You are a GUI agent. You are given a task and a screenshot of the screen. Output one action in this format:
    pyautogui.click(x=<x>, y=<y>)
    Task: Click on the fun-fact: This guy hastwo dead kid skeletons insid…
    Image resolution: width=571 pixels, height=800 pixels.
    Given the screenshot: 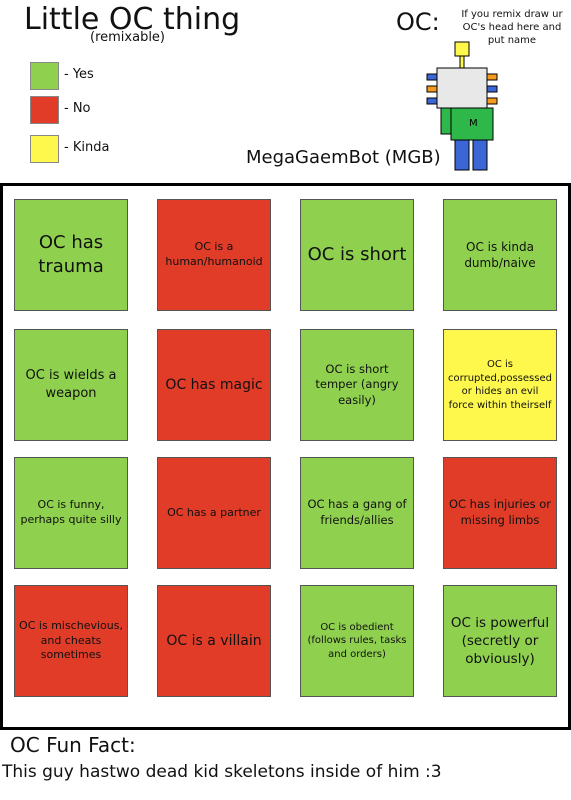 What is the action you would take?
    pyautogui.click(x=222, y=772)
    